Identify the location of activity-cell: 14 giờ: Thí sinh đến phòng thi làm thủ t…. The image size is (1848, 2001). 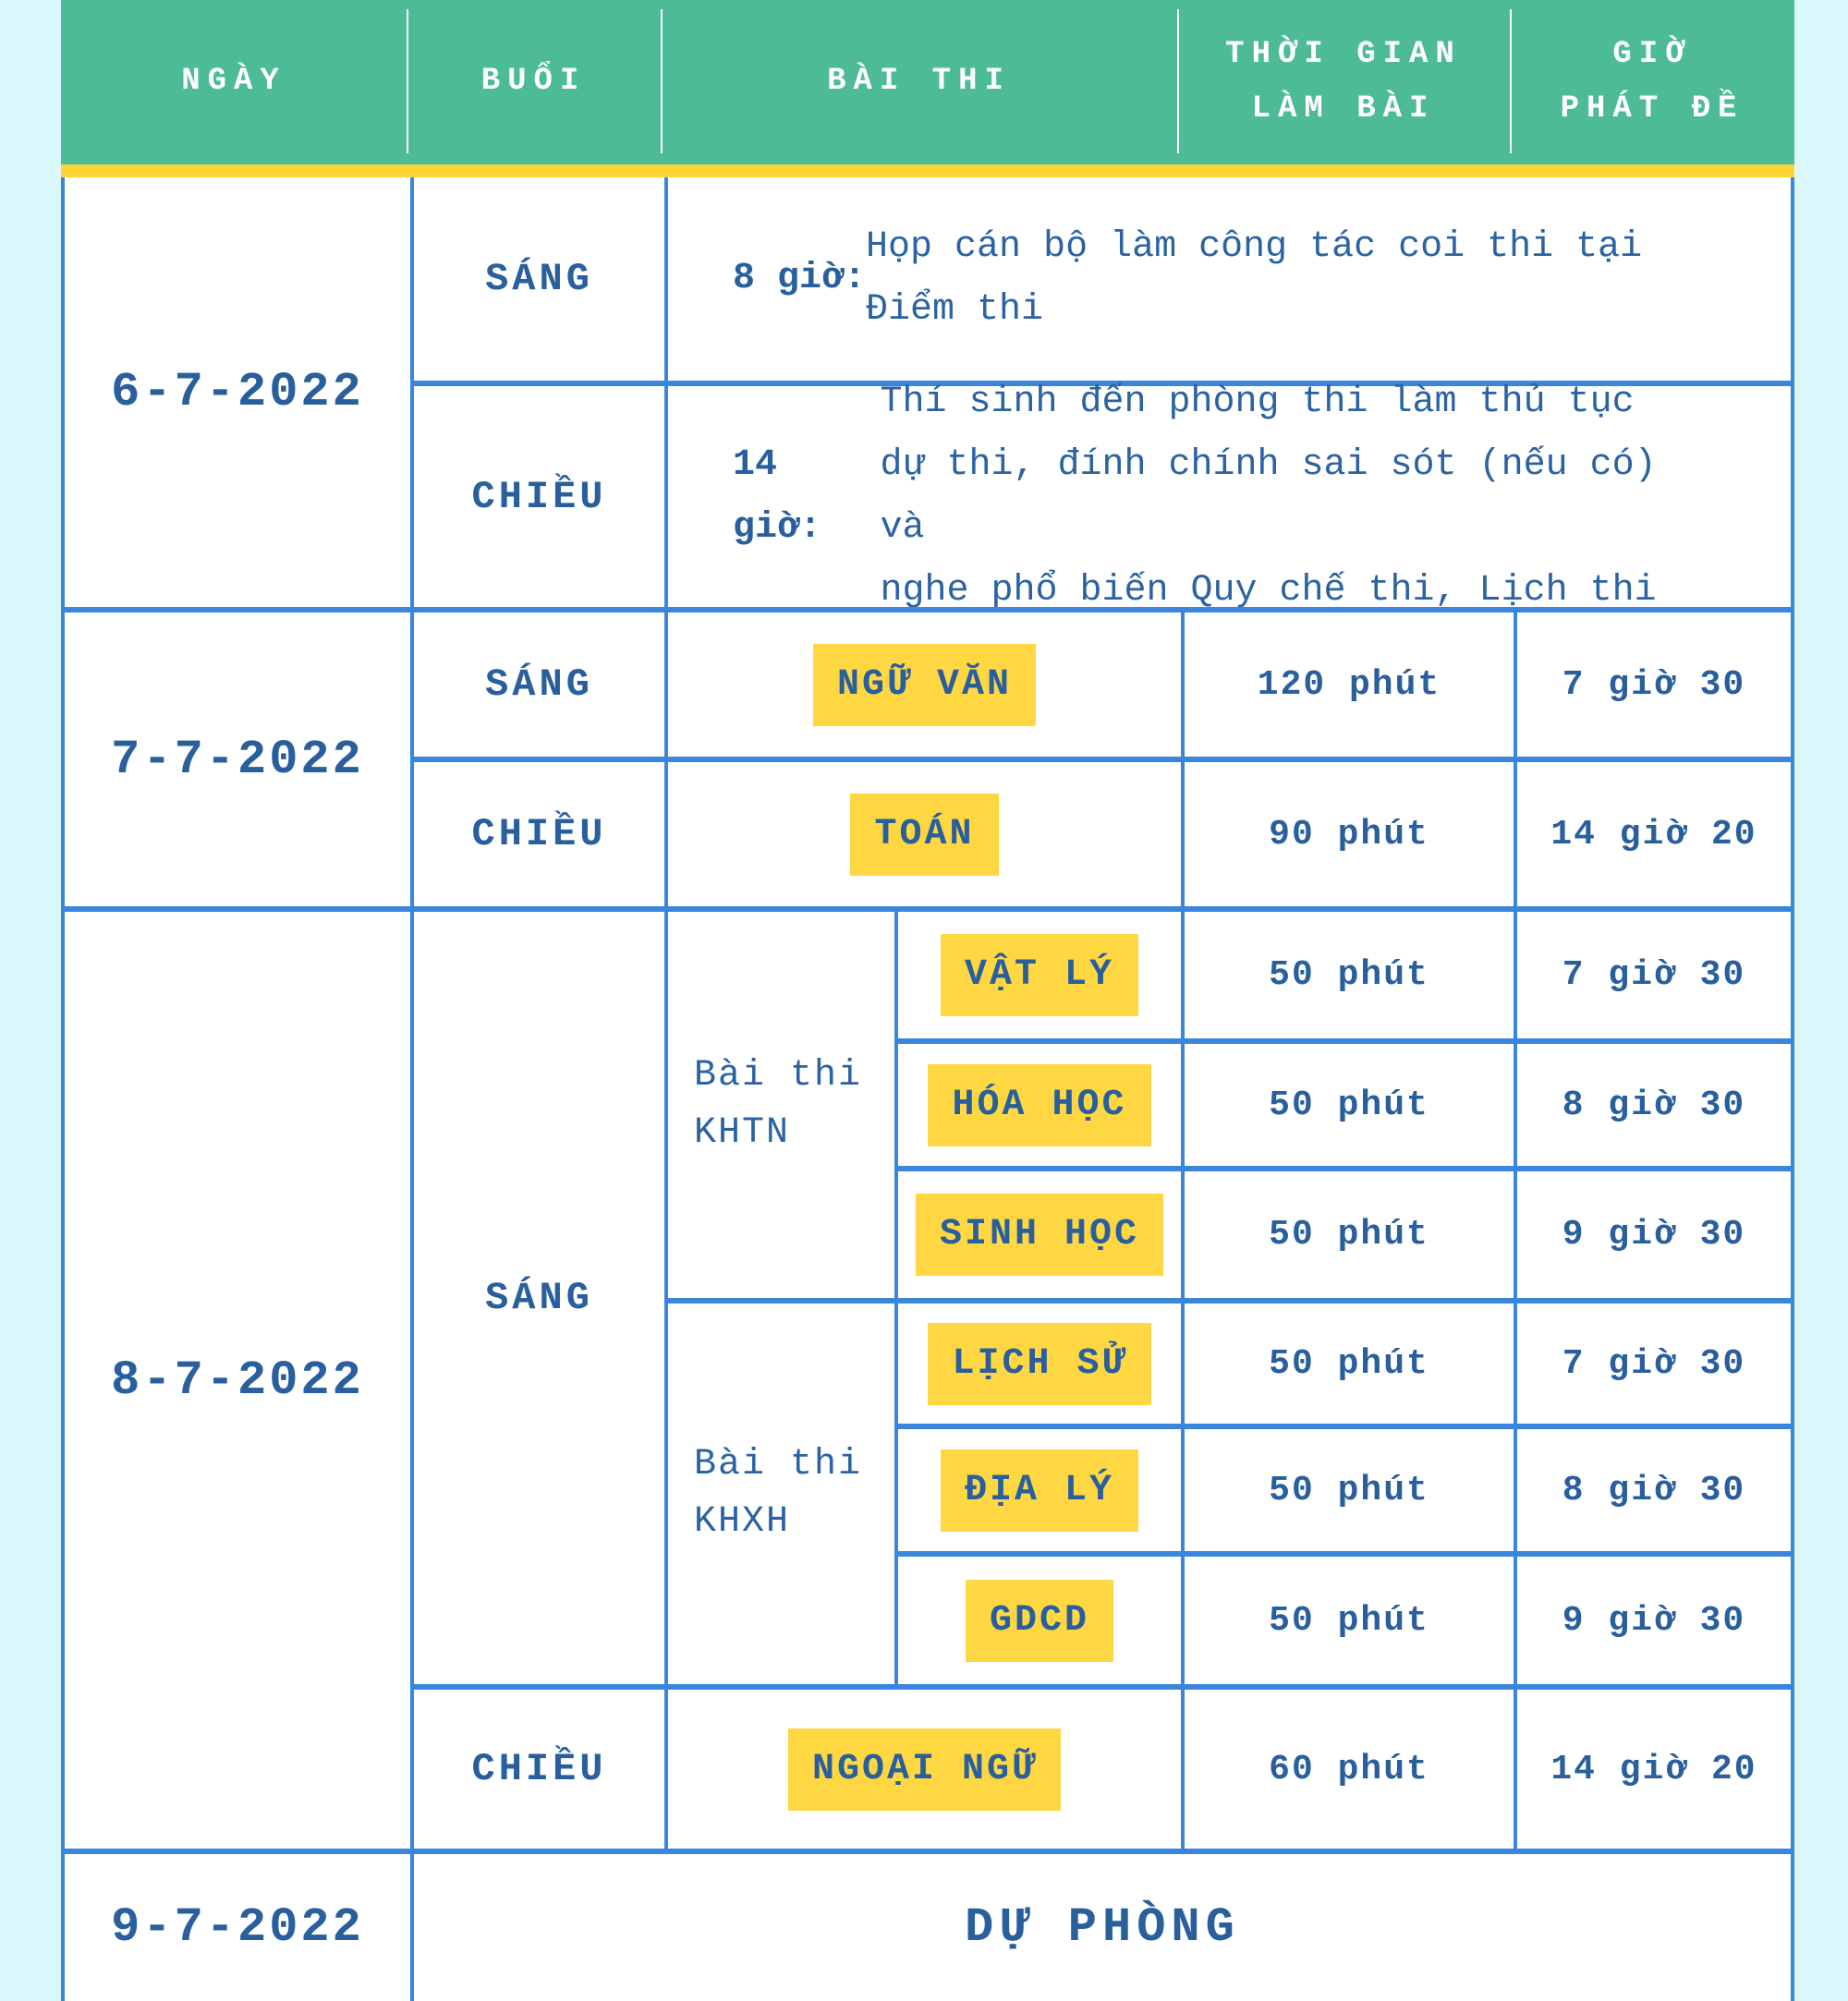
(1227, 496).